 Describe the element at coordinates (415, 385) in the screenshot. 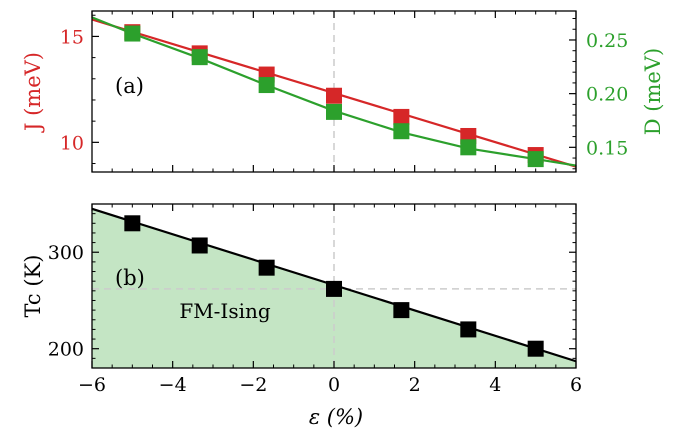

I see `x-tick-label: 2` at that location.